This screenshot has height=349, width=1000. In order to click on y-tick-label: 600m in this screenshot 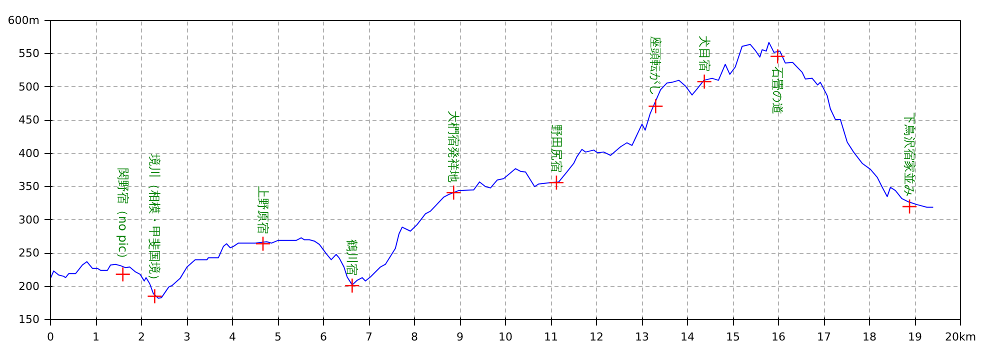, I will do `click(24, 20)`.